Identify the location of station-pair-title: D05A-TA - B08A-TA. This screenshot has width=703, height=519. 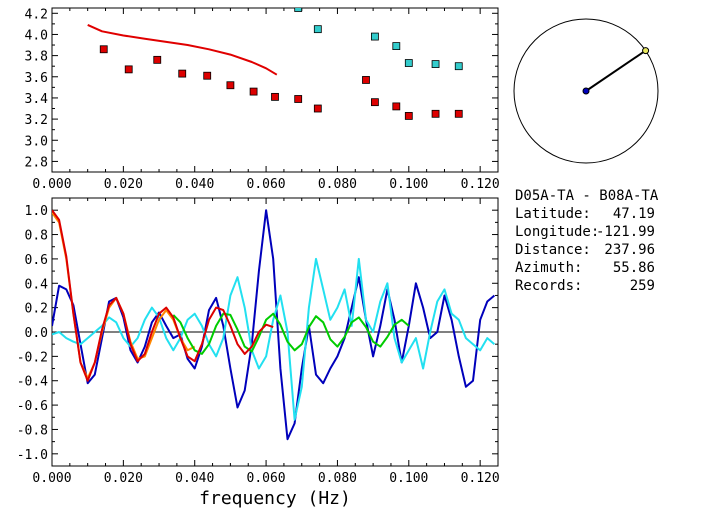
(587, 196).